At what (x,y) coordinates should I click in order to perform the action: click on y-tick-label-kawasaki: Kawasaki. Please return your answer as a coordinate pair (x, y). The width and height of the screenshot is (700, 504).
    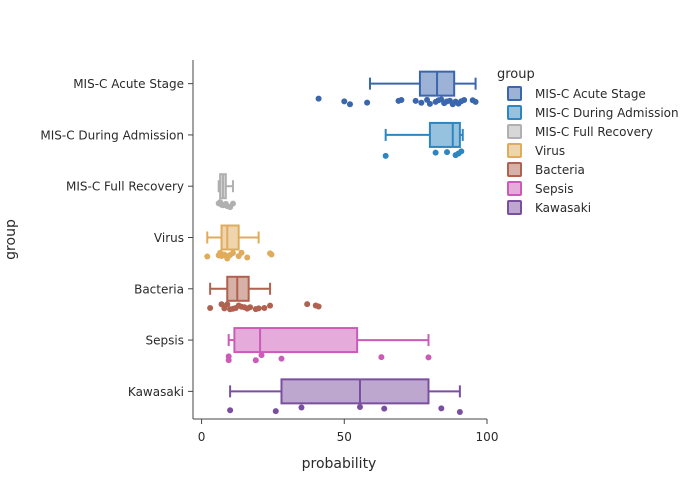
    Looking at the image, I should click on (156, 392).